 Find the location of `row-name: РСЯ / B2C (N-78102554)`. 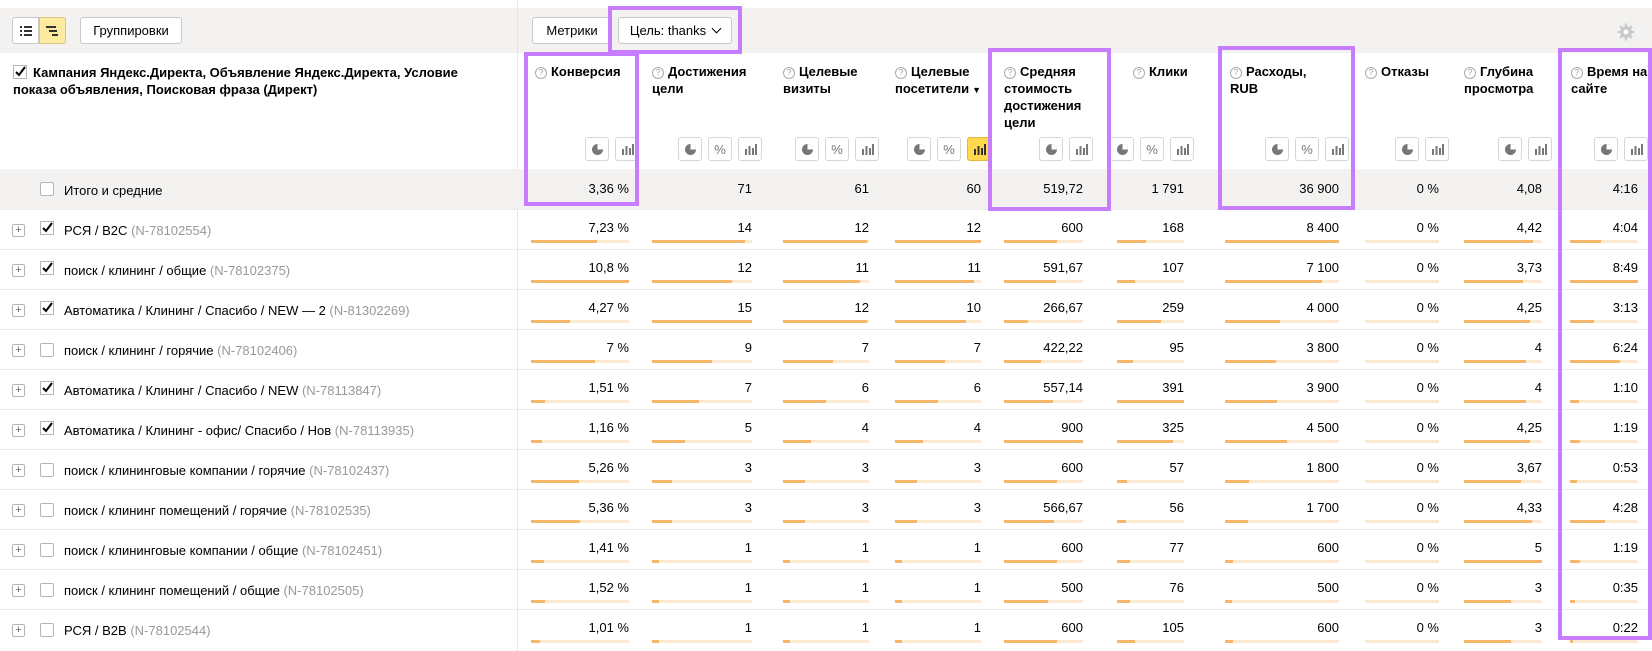

row-name: РСЯ / B2C (N-78102554) is located at coordinates (137, 231).